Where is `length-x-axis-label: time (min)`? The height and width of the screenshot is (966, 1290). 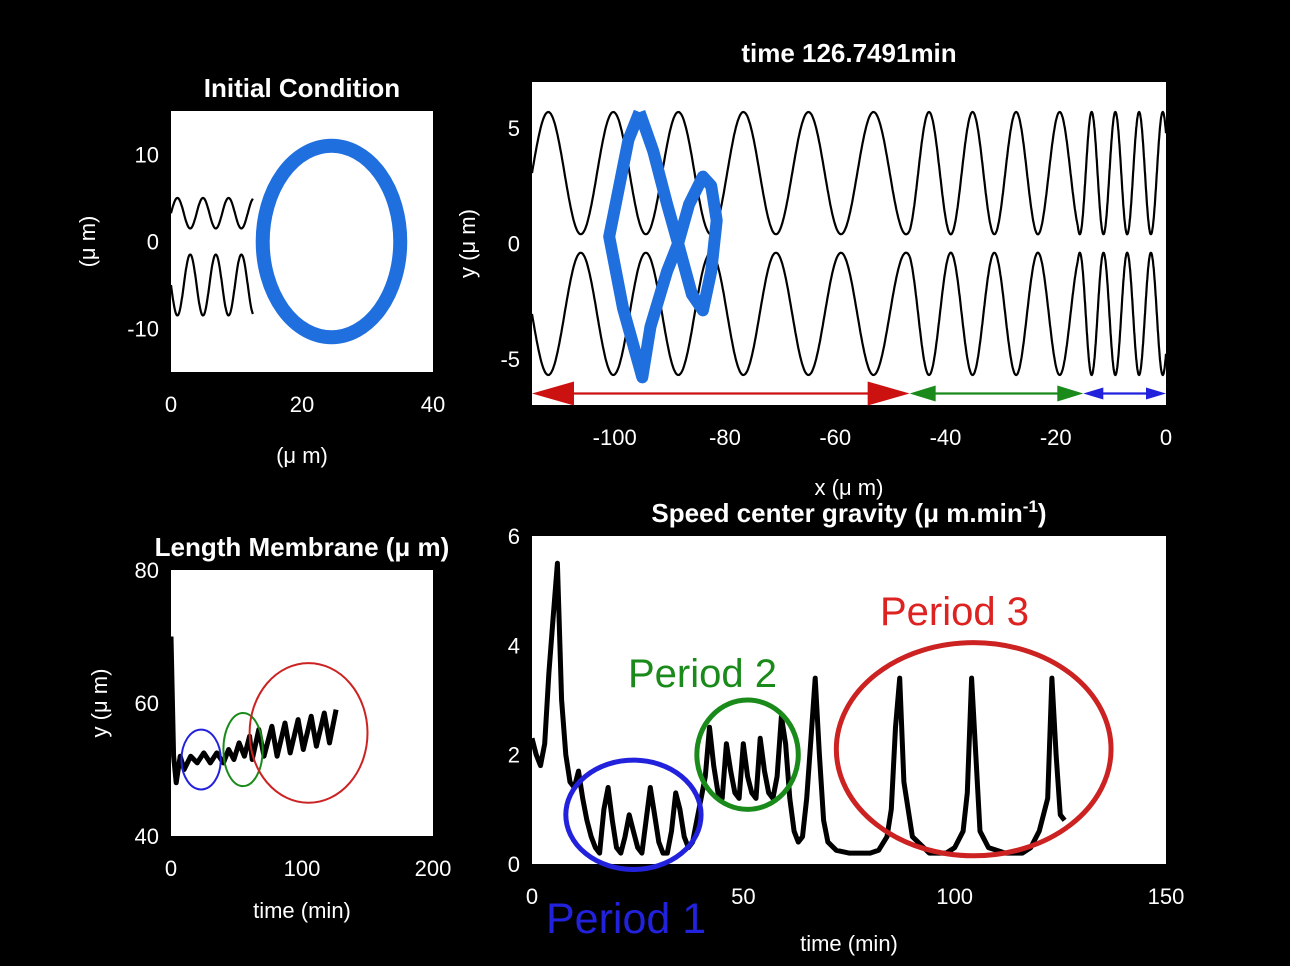 length-x-axis-label: time (min) is located at coordinates (302, 910).